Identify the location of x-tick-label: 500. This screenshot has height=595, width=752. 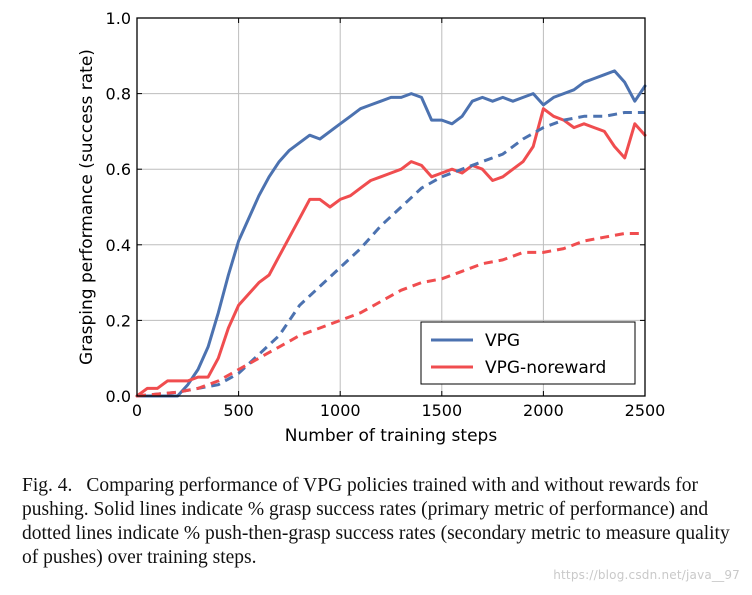
(238, 410).